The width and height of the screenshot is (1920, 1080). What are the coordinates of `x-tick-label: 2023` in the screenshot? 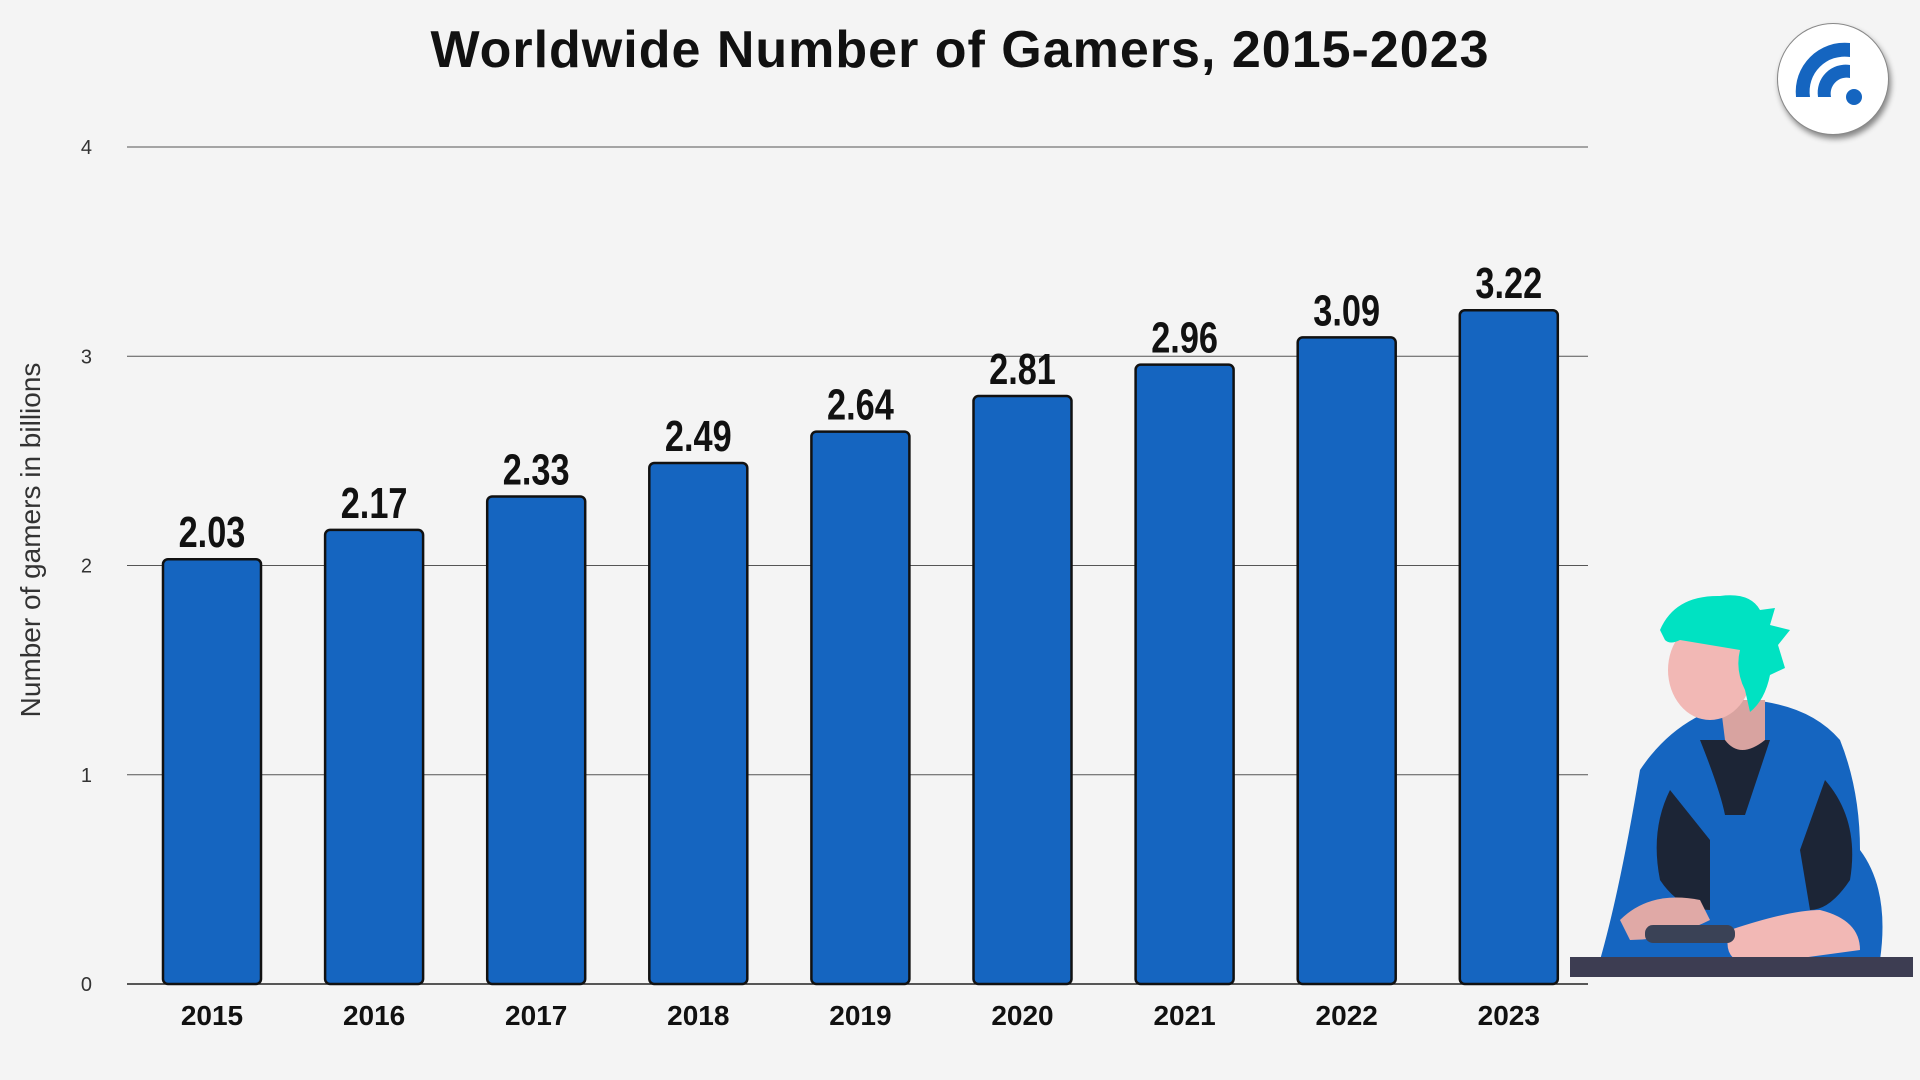 It's located at (1509, 1015).